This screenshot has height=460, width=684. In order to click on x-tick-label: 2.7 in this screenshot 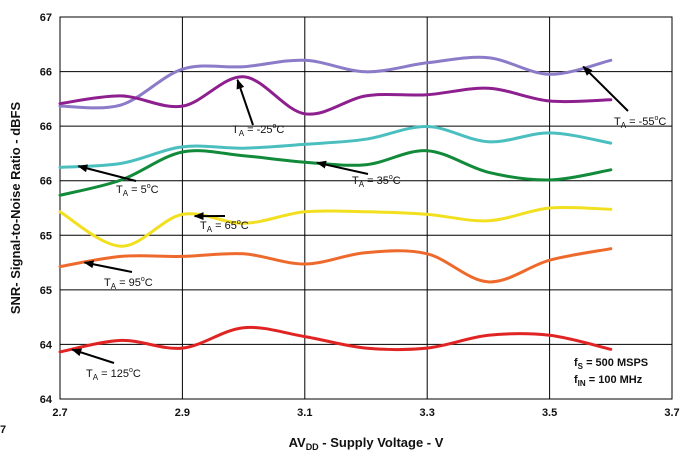, I will do `click(59, 413)`.